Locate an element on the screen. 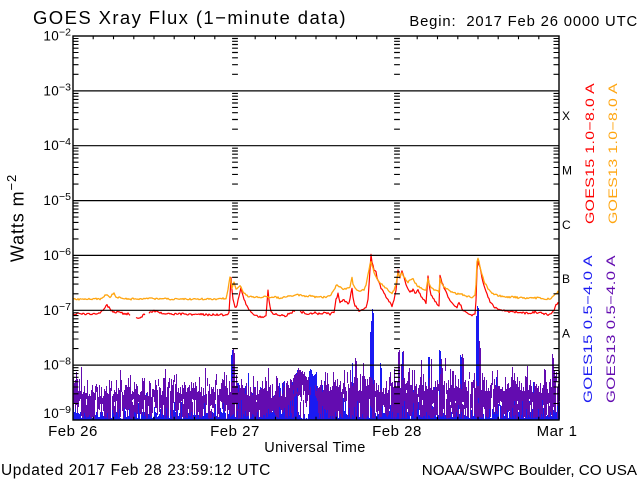 This screenshot has height=480, width=640. svg-text: M is located at coordinates (567, 171).